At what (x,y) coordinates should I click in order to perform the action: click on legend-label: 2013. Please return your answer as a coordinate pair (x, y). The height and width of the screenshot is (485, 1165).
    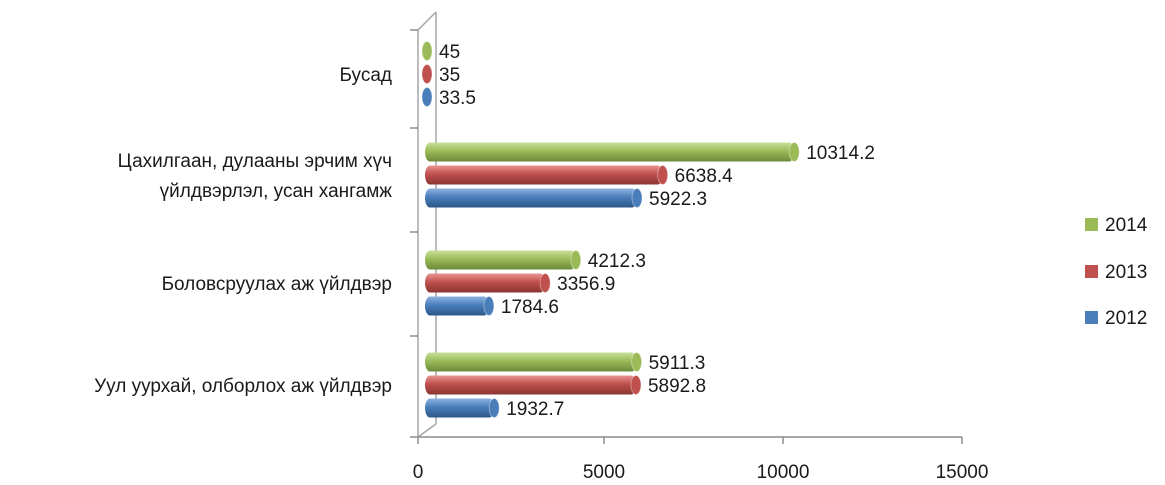
    Looking at the image, I should click on (1126, 272).